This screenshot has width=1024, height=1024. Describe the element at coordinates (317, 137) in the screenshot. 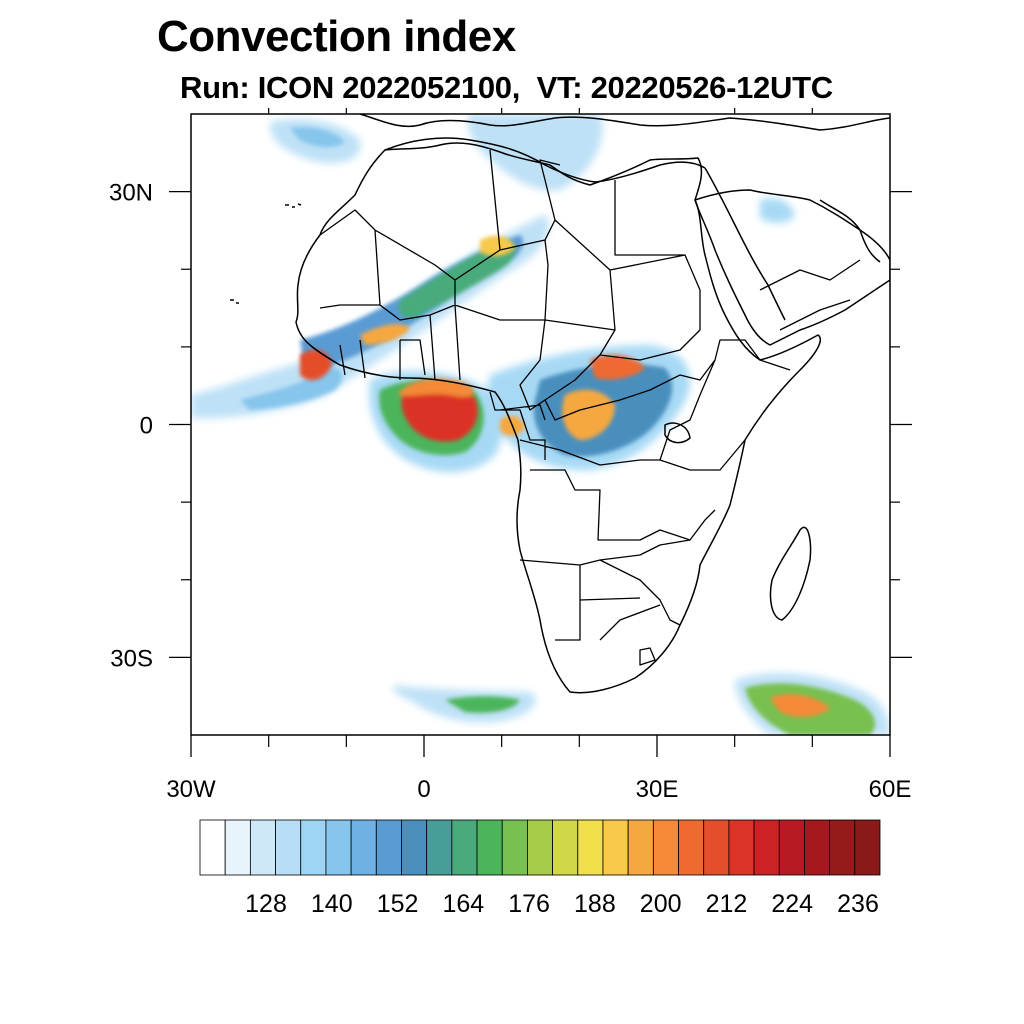

I see `field-patch-north-atlantic-mid` at that location.